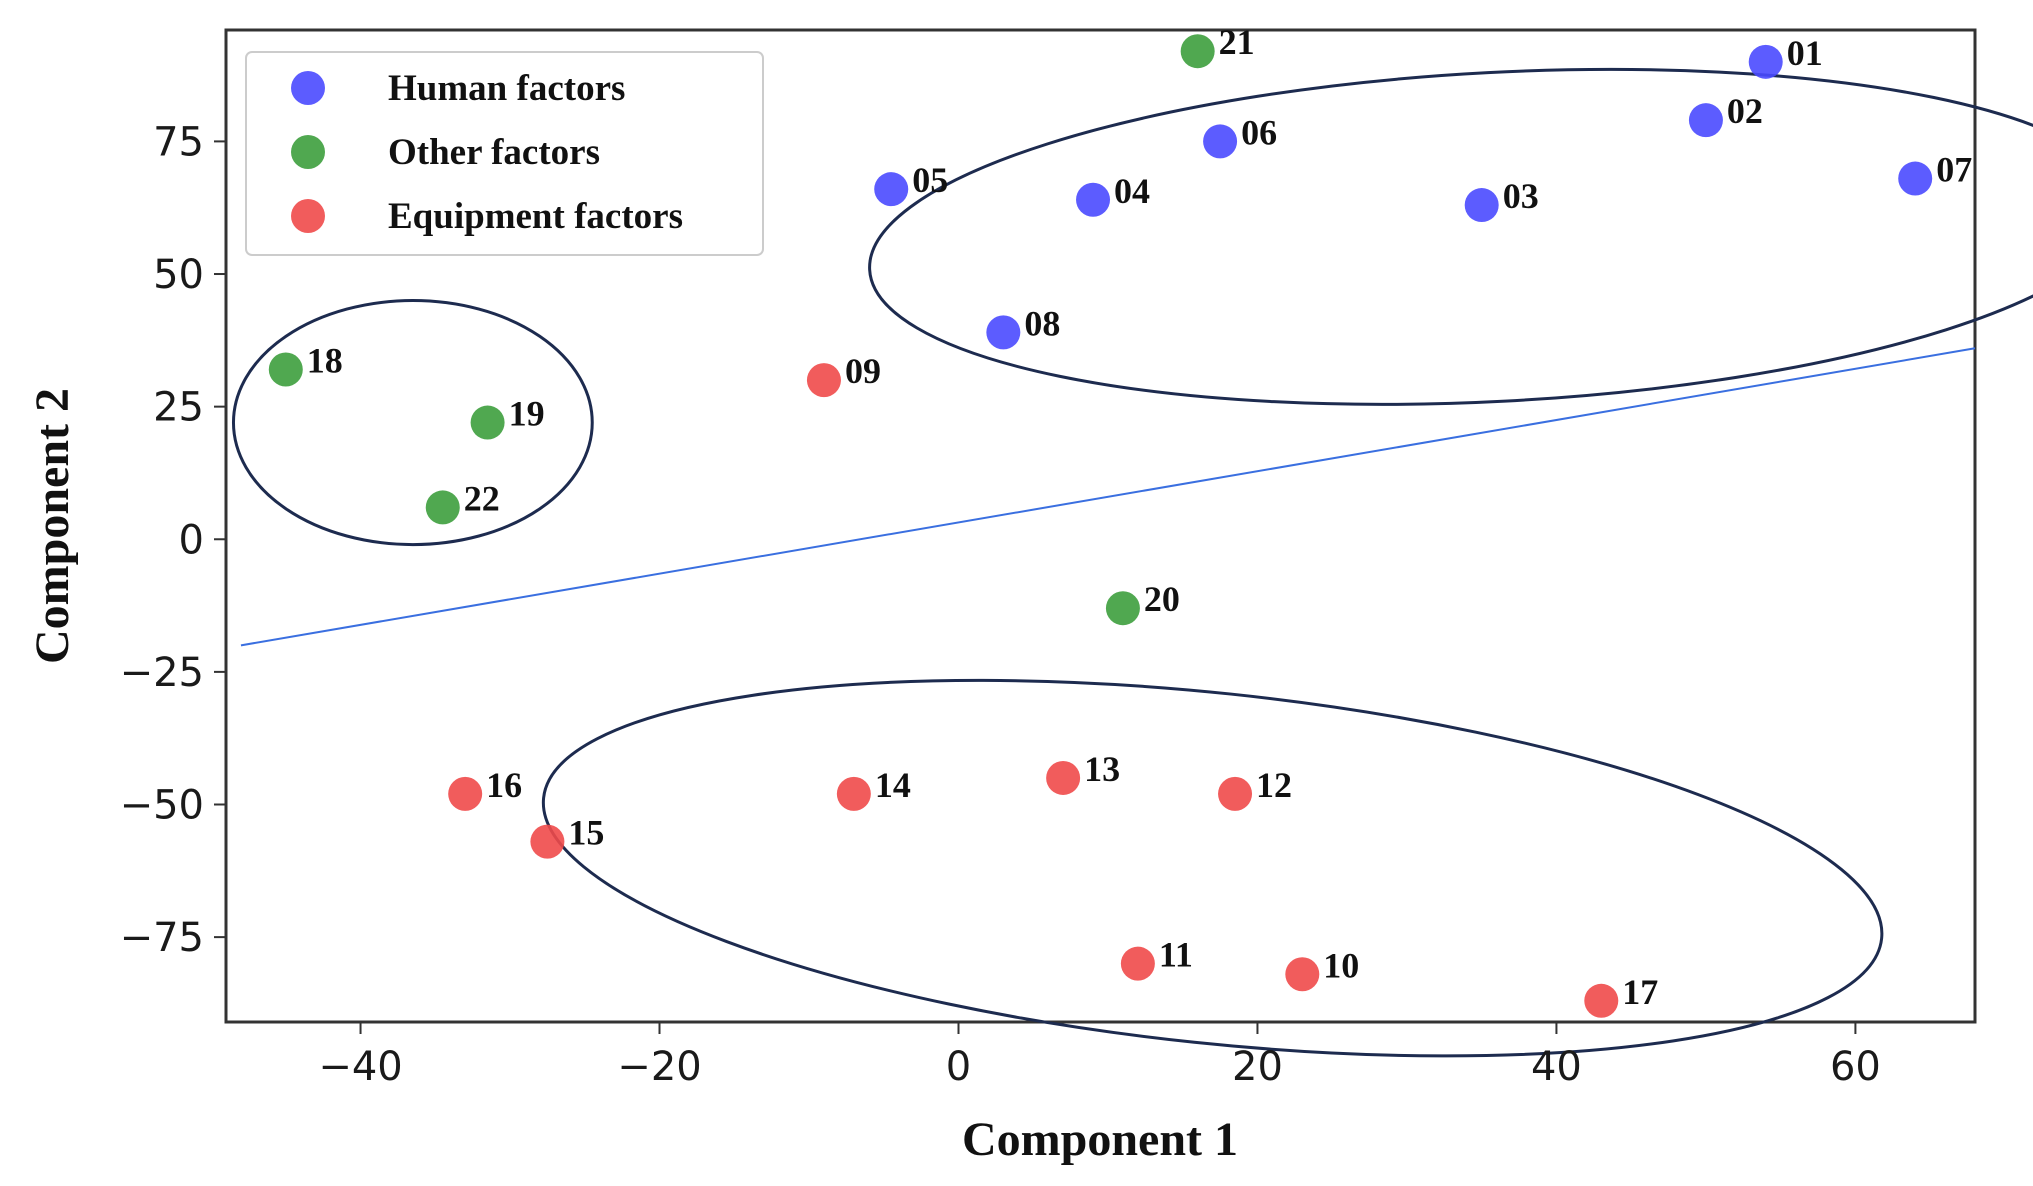  I want to click on legend-label: Other factors, so click(494, 152).